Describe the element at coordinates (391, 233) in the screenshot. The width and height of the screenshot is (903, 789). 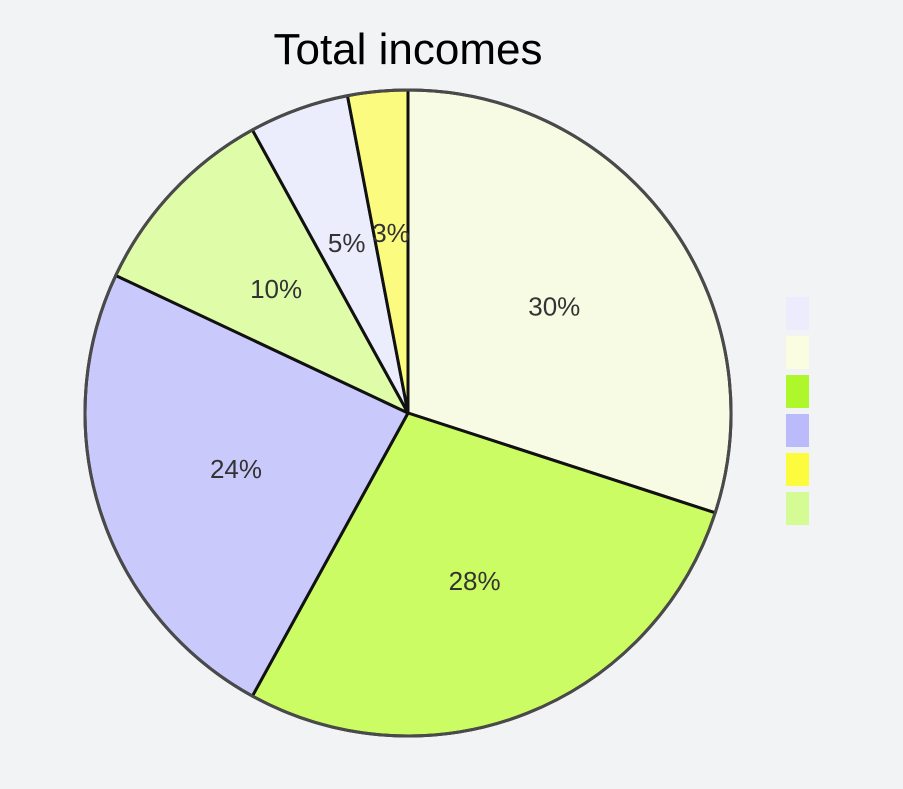
I see `slice-label-6: 3%` at that location.